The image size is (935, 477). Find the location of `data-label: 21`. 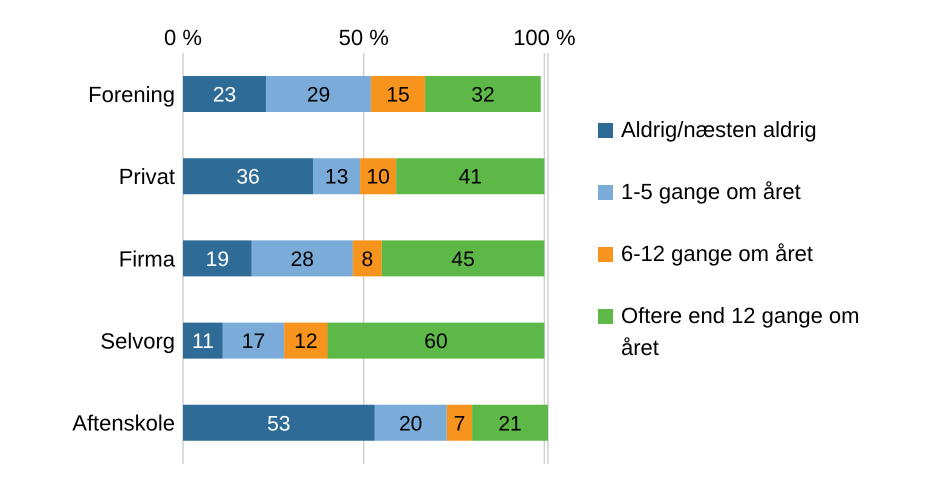

data-label: 21 is located at coordinates (510, 424).